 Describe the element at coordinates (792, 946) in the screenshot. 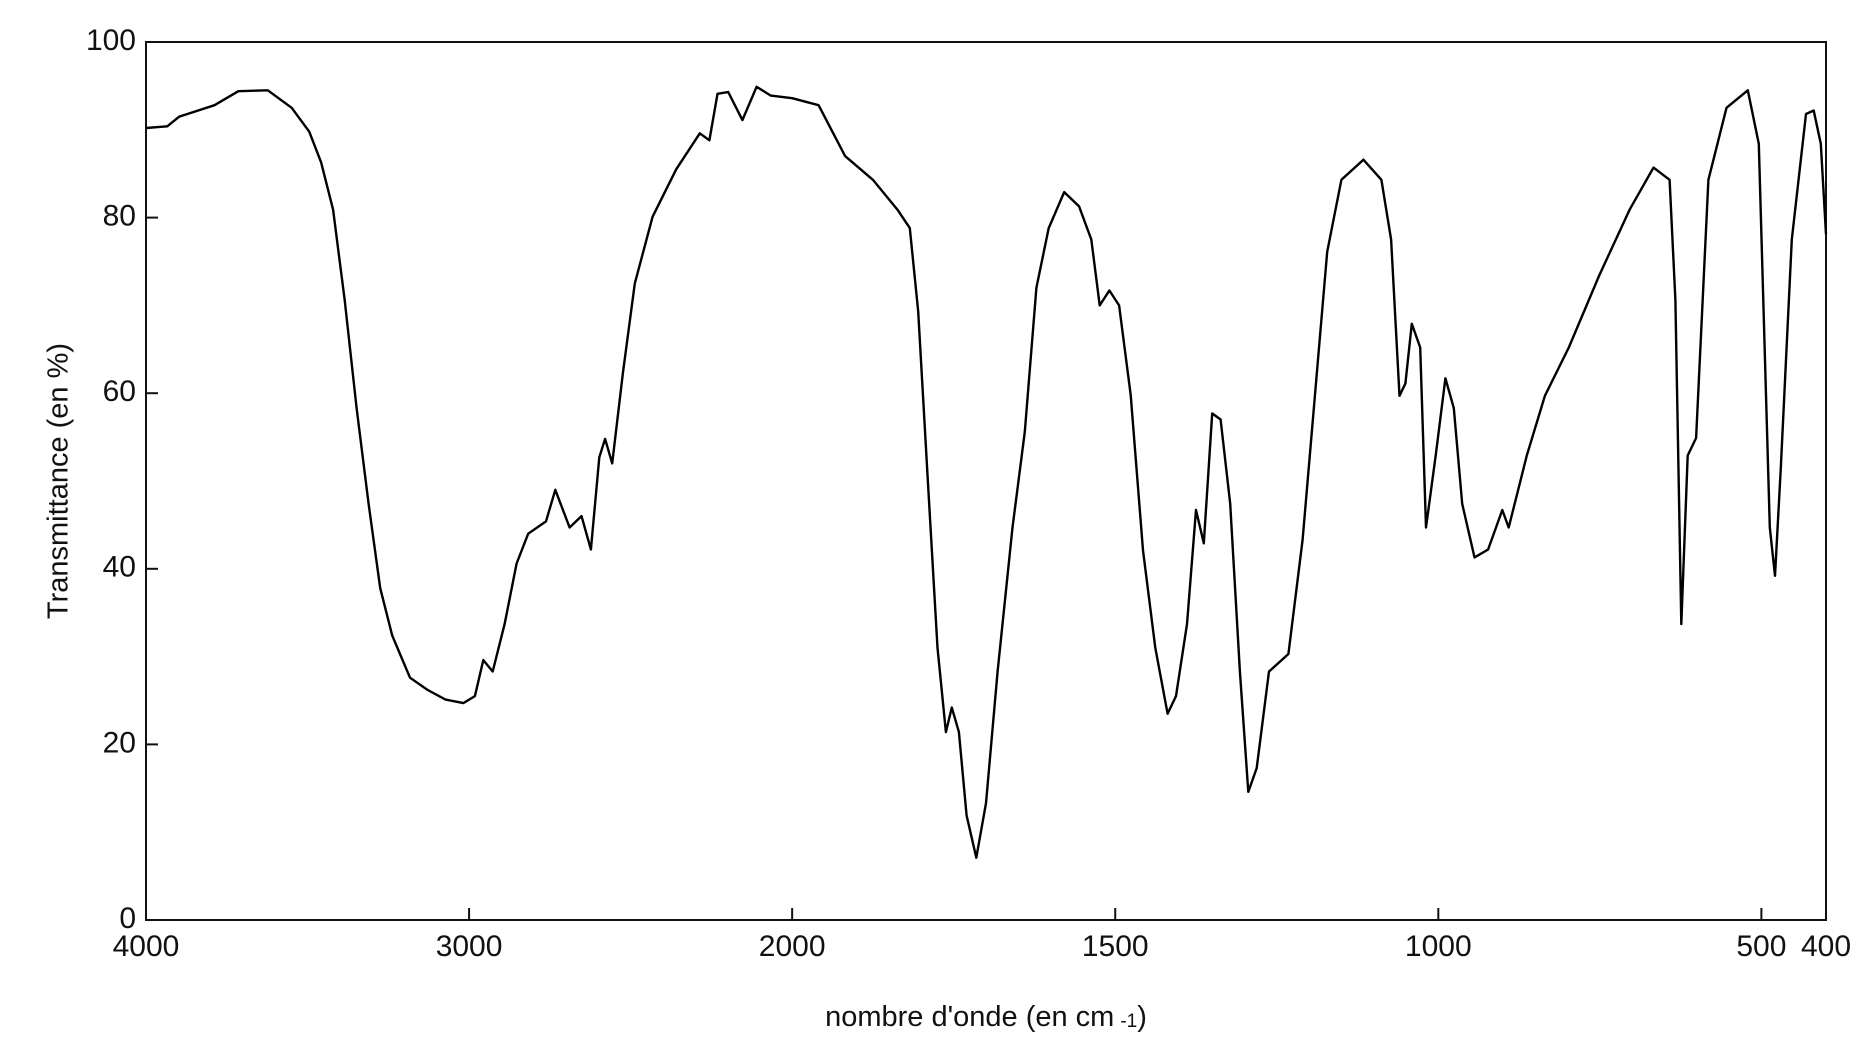

I see `x-tick-label: 2000` at that location.